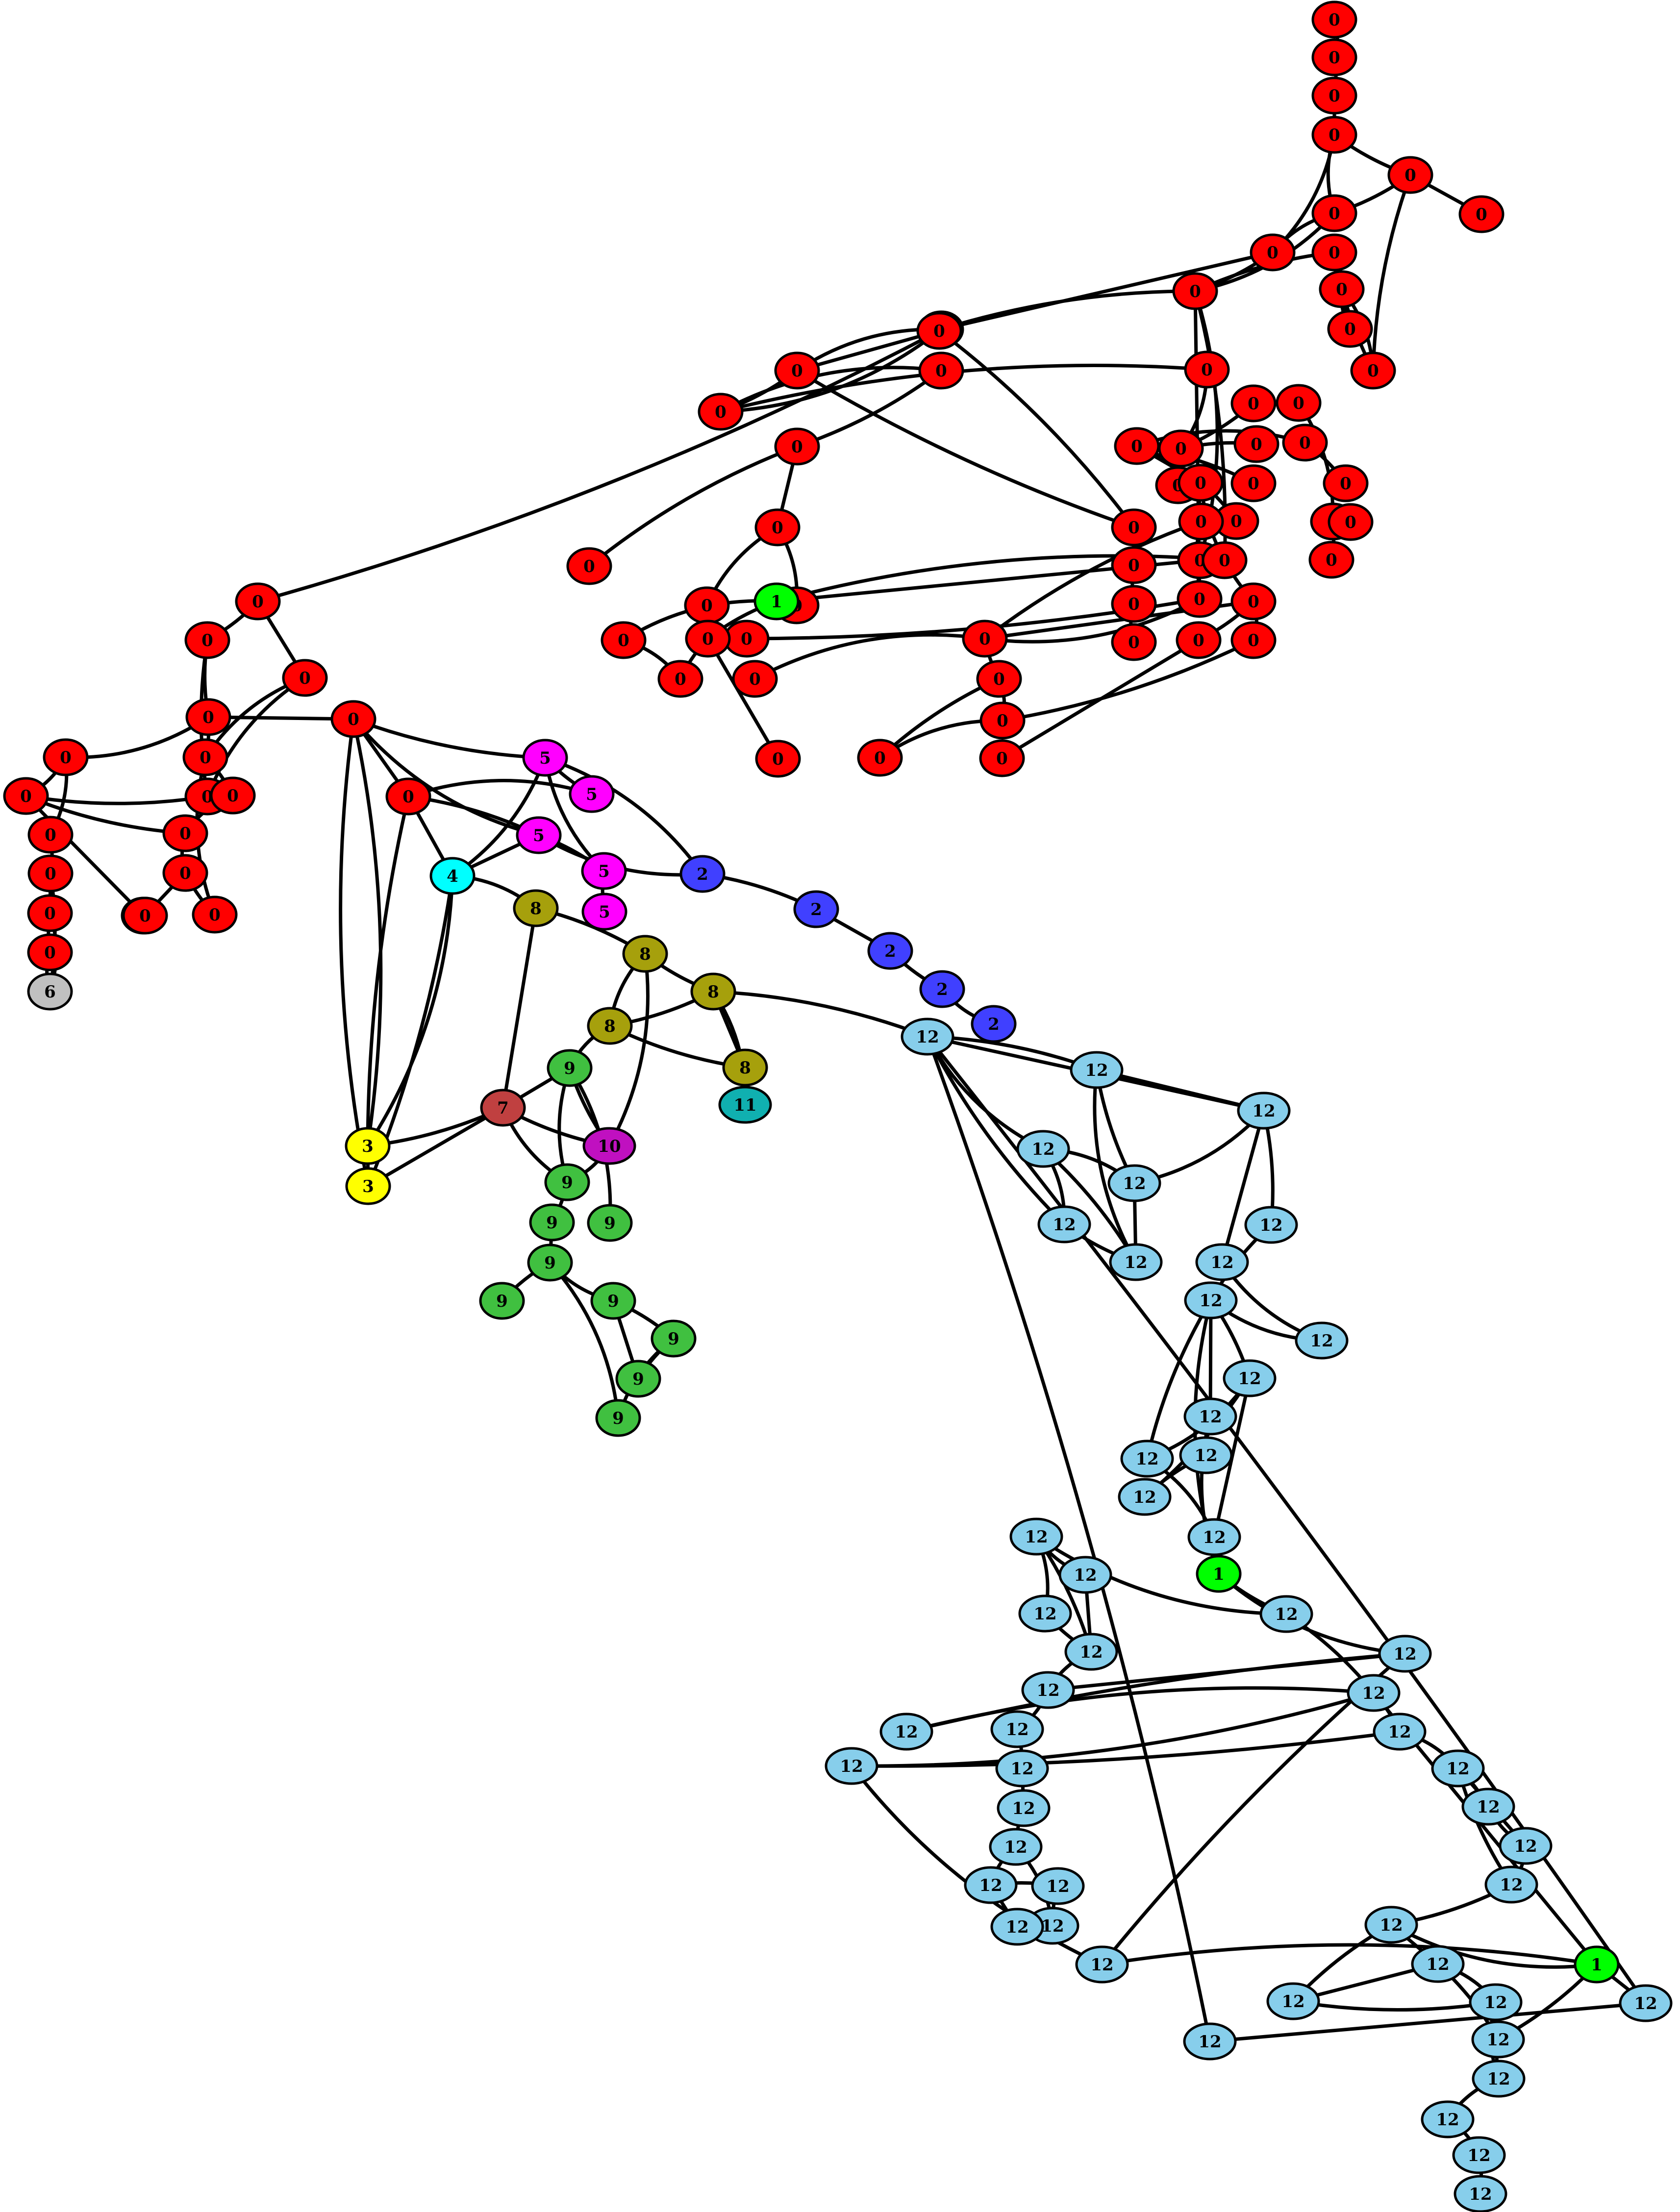  What do you see at coordinates (1253, 403) in the screenshot?
I see `graph-node-n17: 0` at bounding box center [1253, 403].